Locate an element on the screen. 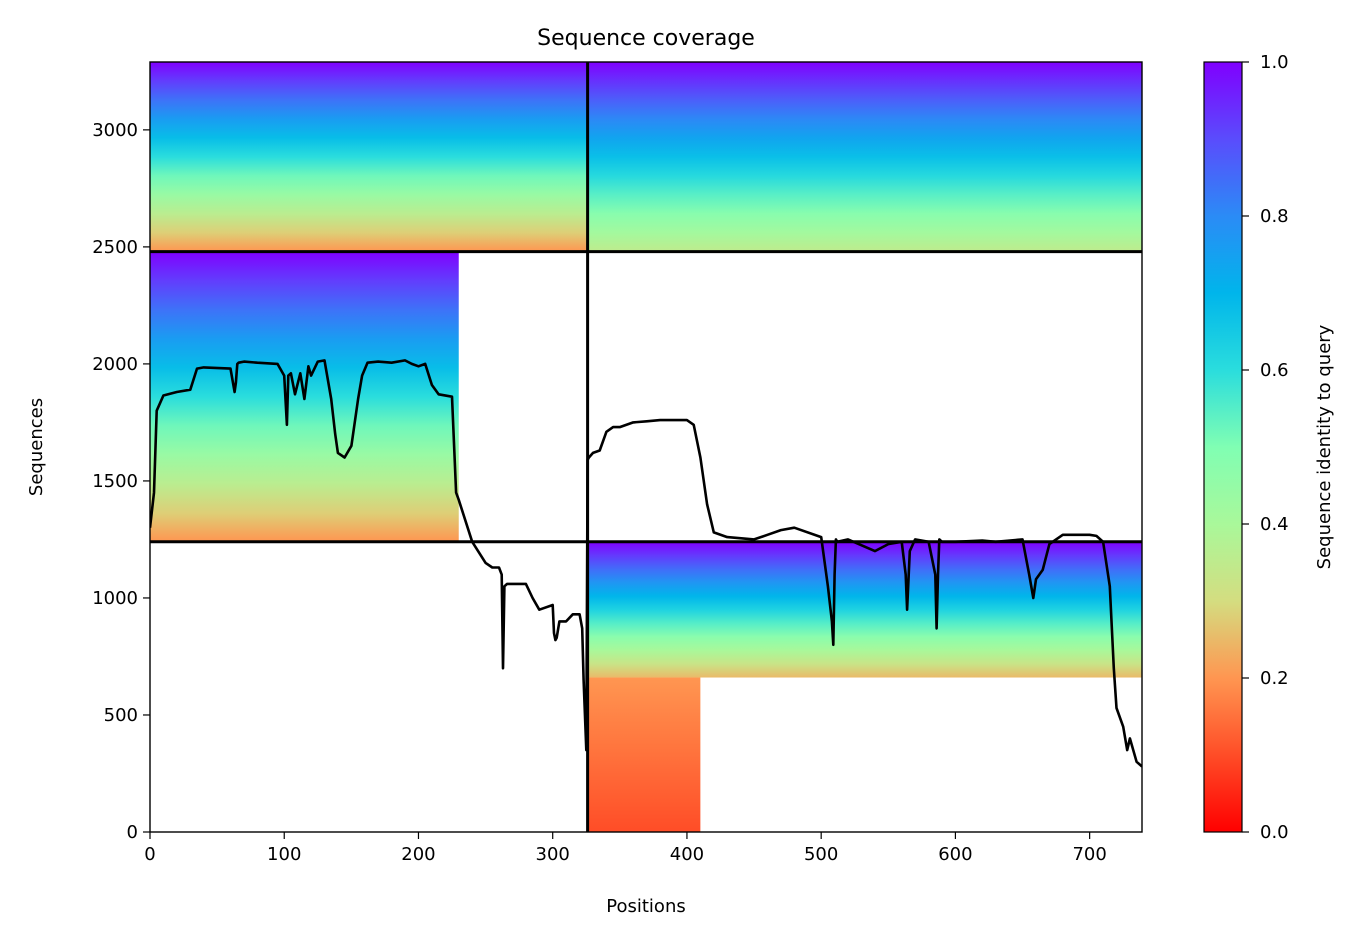 The height and width of the screenshot is (943, 1364). y-tick-label: 0 is located at coordinates (132, 832).